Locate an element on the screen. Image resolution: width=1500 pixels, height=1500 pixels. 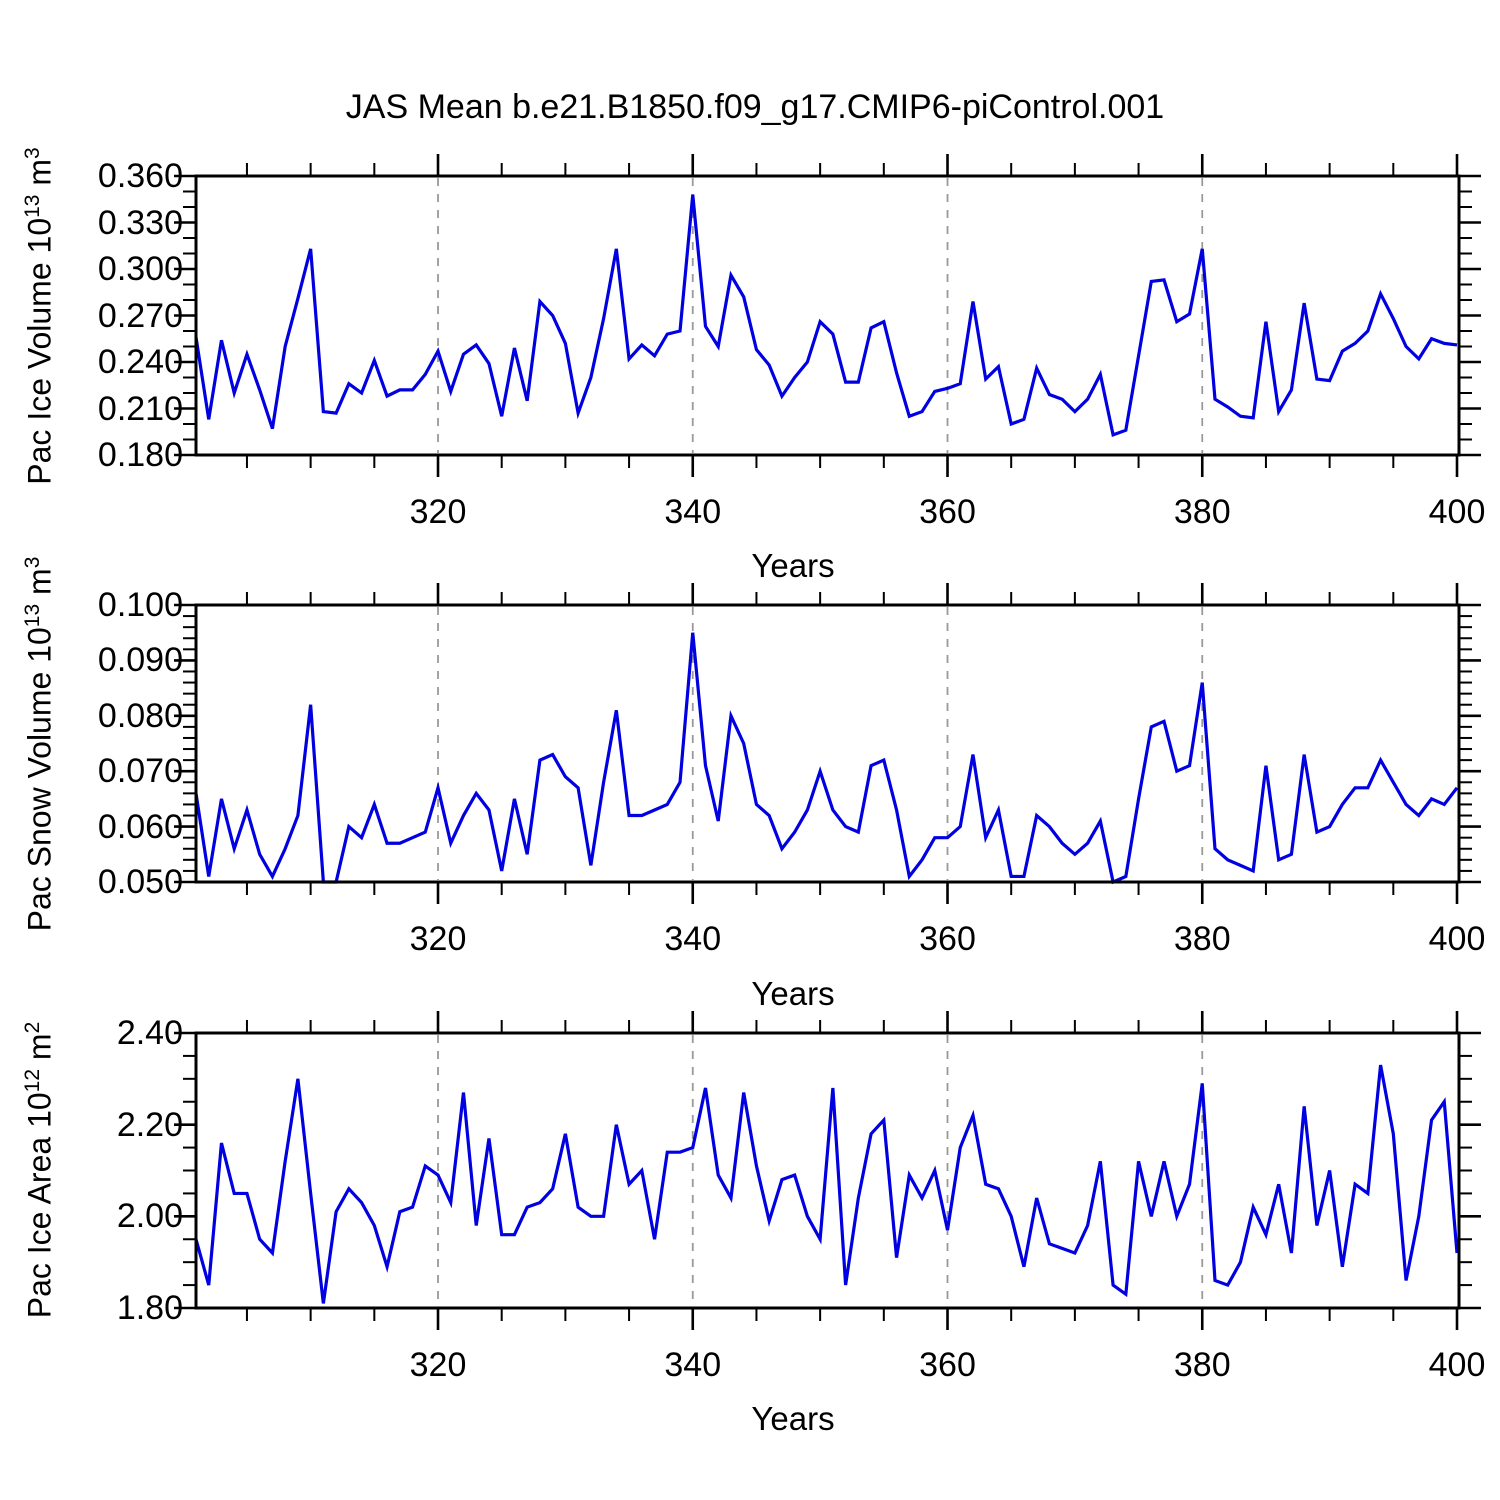
y-tick-label: 0.070 is located at coordinates (140, 771).